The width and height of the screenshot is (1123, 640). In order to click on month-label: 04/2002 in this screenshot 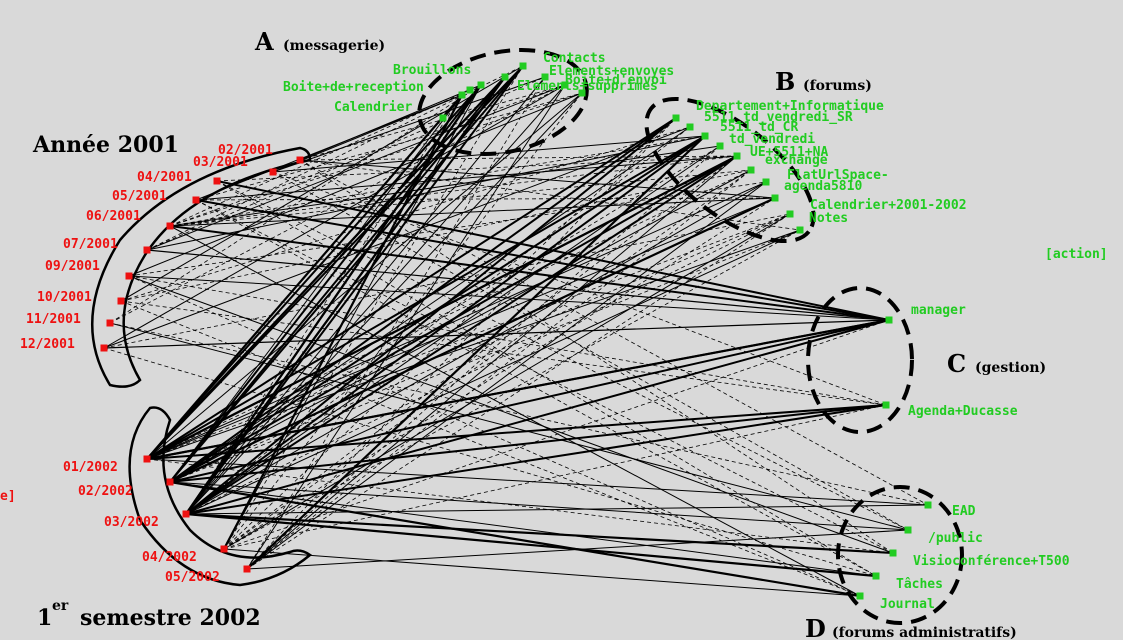, I will do `click(169, 557)`.